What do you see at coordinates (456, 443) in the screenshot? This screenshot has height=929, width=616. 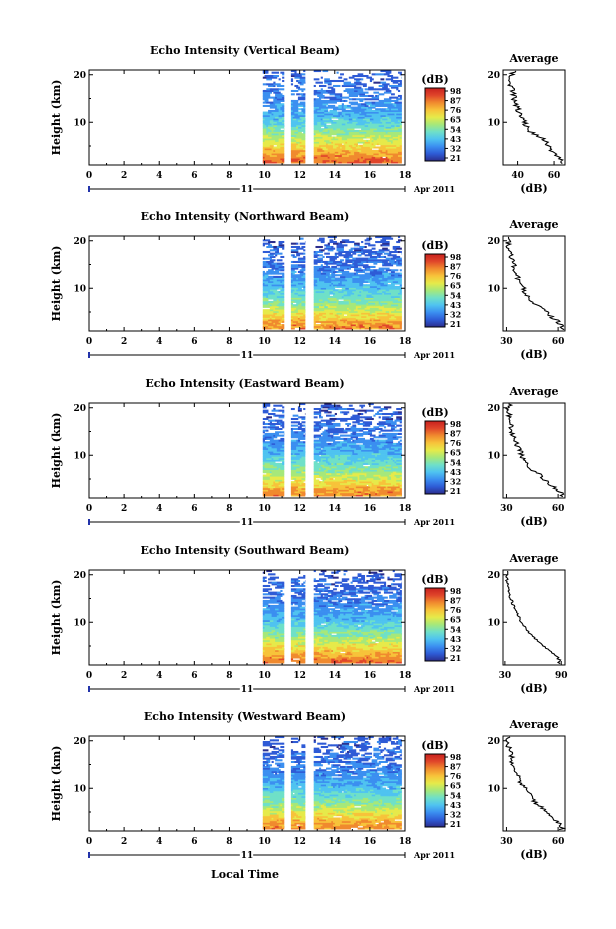 I see `colorbar-tick-label: 76` at bounding box center [456, 443].